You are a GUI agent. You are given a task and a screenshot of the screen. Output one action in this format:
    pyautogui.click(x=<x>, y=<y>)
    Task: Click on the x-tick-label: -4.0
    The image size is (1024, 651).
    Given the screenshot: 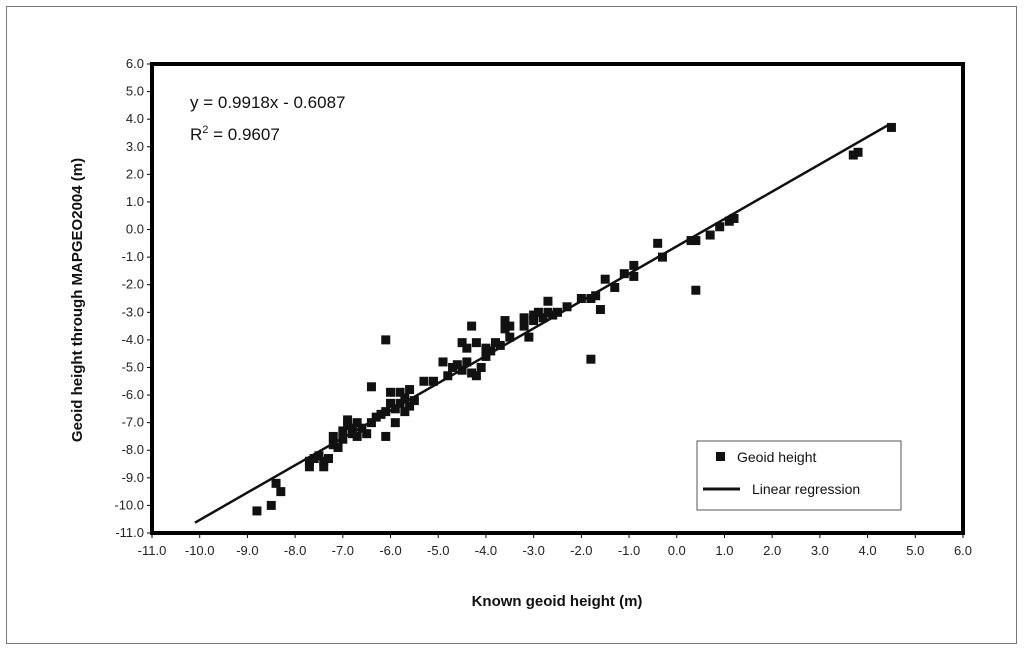 What is the action you would take?
    pyautogui.click(x=486, y=550)
    